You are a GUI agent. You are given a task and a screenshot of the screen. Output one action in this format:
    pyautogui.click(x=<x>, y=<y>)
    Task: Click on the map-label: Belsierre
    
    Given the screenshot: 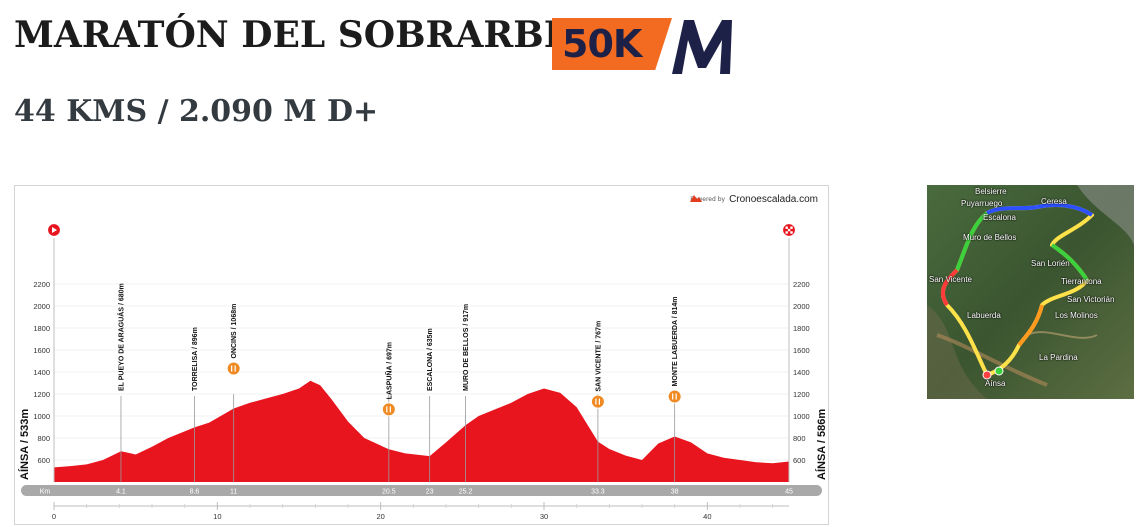 What is the action you would take?
    pyautogui.click(x=991, y=191)
    